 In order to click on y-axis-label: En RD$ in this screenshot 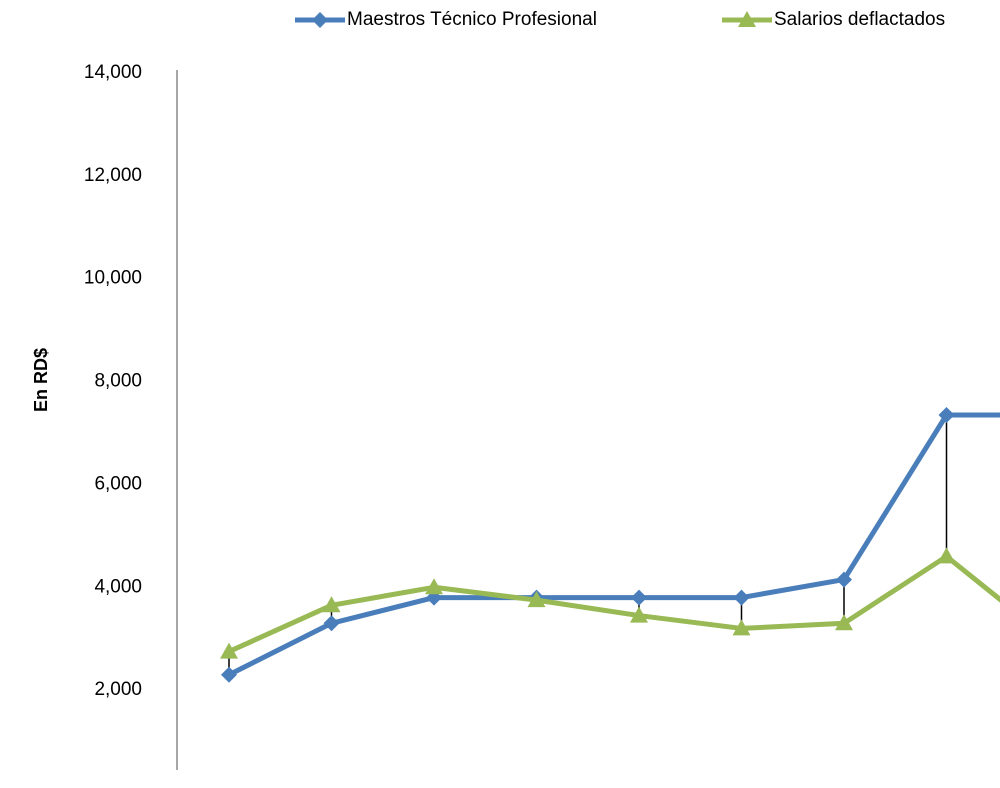, I will do `click(41, 380)`.